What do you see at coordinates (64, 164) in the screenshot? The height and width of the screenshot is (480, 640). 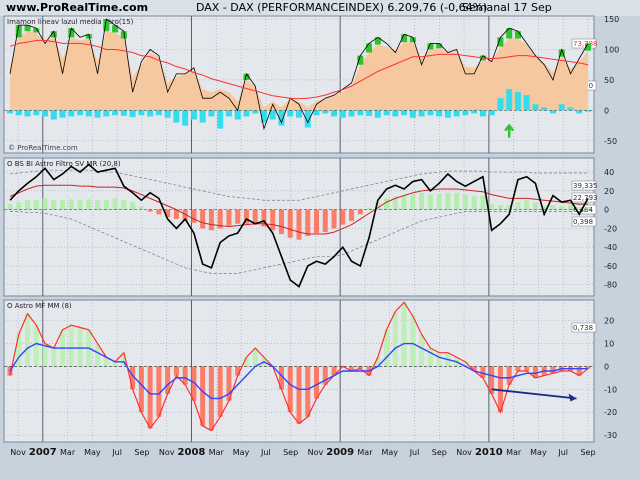 I see `panel-legend: O BS BI Astro Filtro SV MR (20,8)` at bounding box center [64, 164].